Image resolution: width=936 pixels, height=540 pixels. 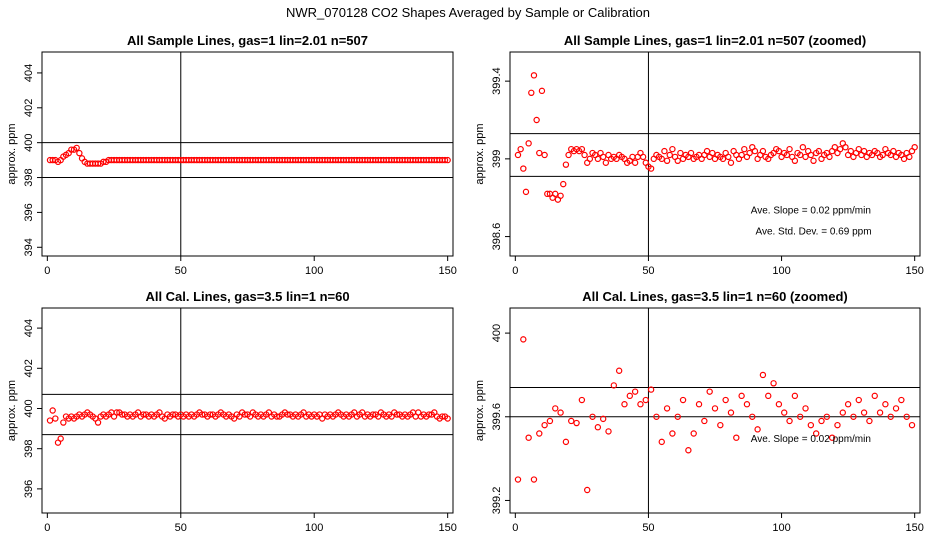 What do you see at coordinates (29, 489) in the screenshot?
I see `y-tick-label: 396` at bounding box center [29, 489].